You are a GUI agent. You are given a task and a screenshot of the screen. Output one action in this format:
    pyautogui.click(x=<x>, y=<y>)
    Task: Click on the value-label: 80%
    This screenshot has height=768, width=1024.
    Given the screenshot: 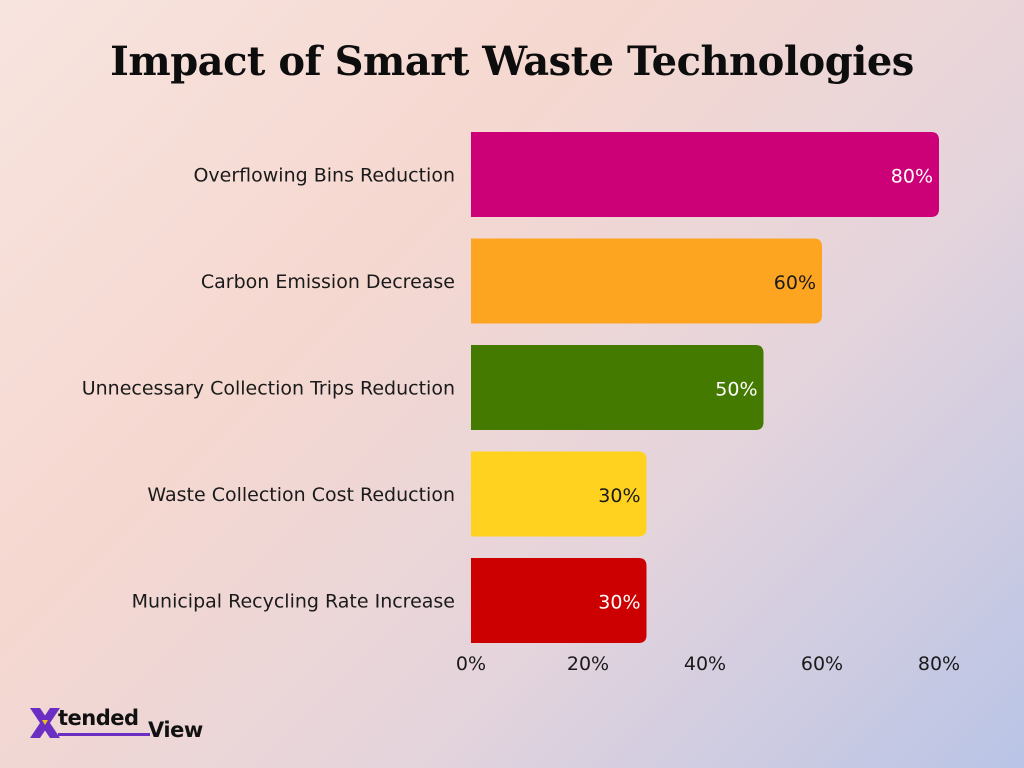 What is the action you would take?
    pyautogui.click(x=912, y=177)
    